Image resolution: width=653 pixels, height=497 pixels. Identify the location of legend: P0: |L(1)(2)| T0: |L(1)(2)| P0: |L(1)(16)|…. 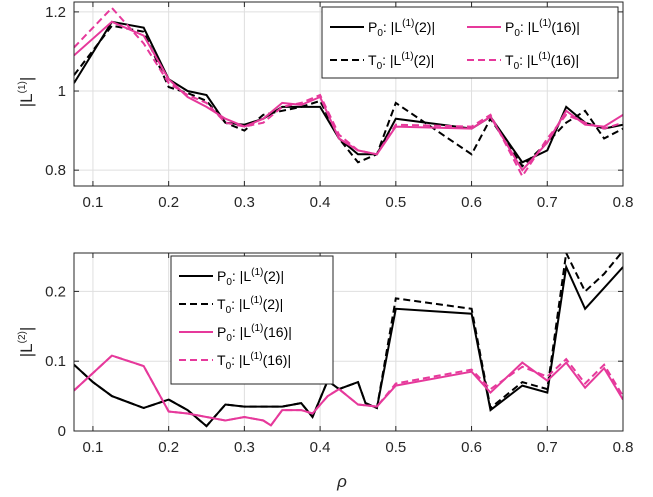
(252, 320).